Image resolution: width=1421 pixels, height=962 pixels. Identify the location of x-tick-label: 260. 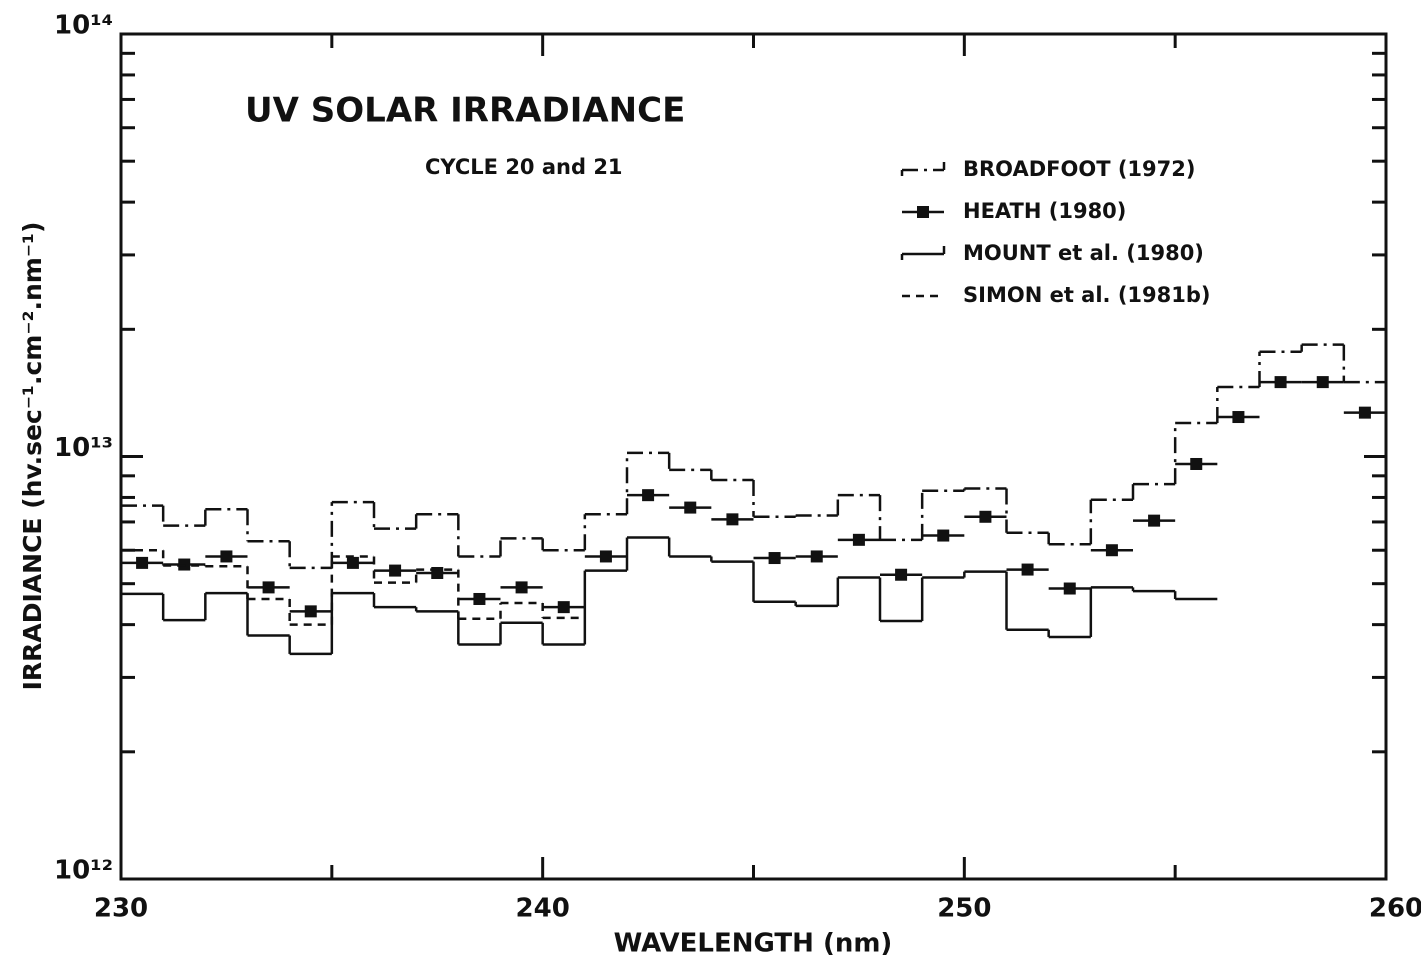
(1395, 909).